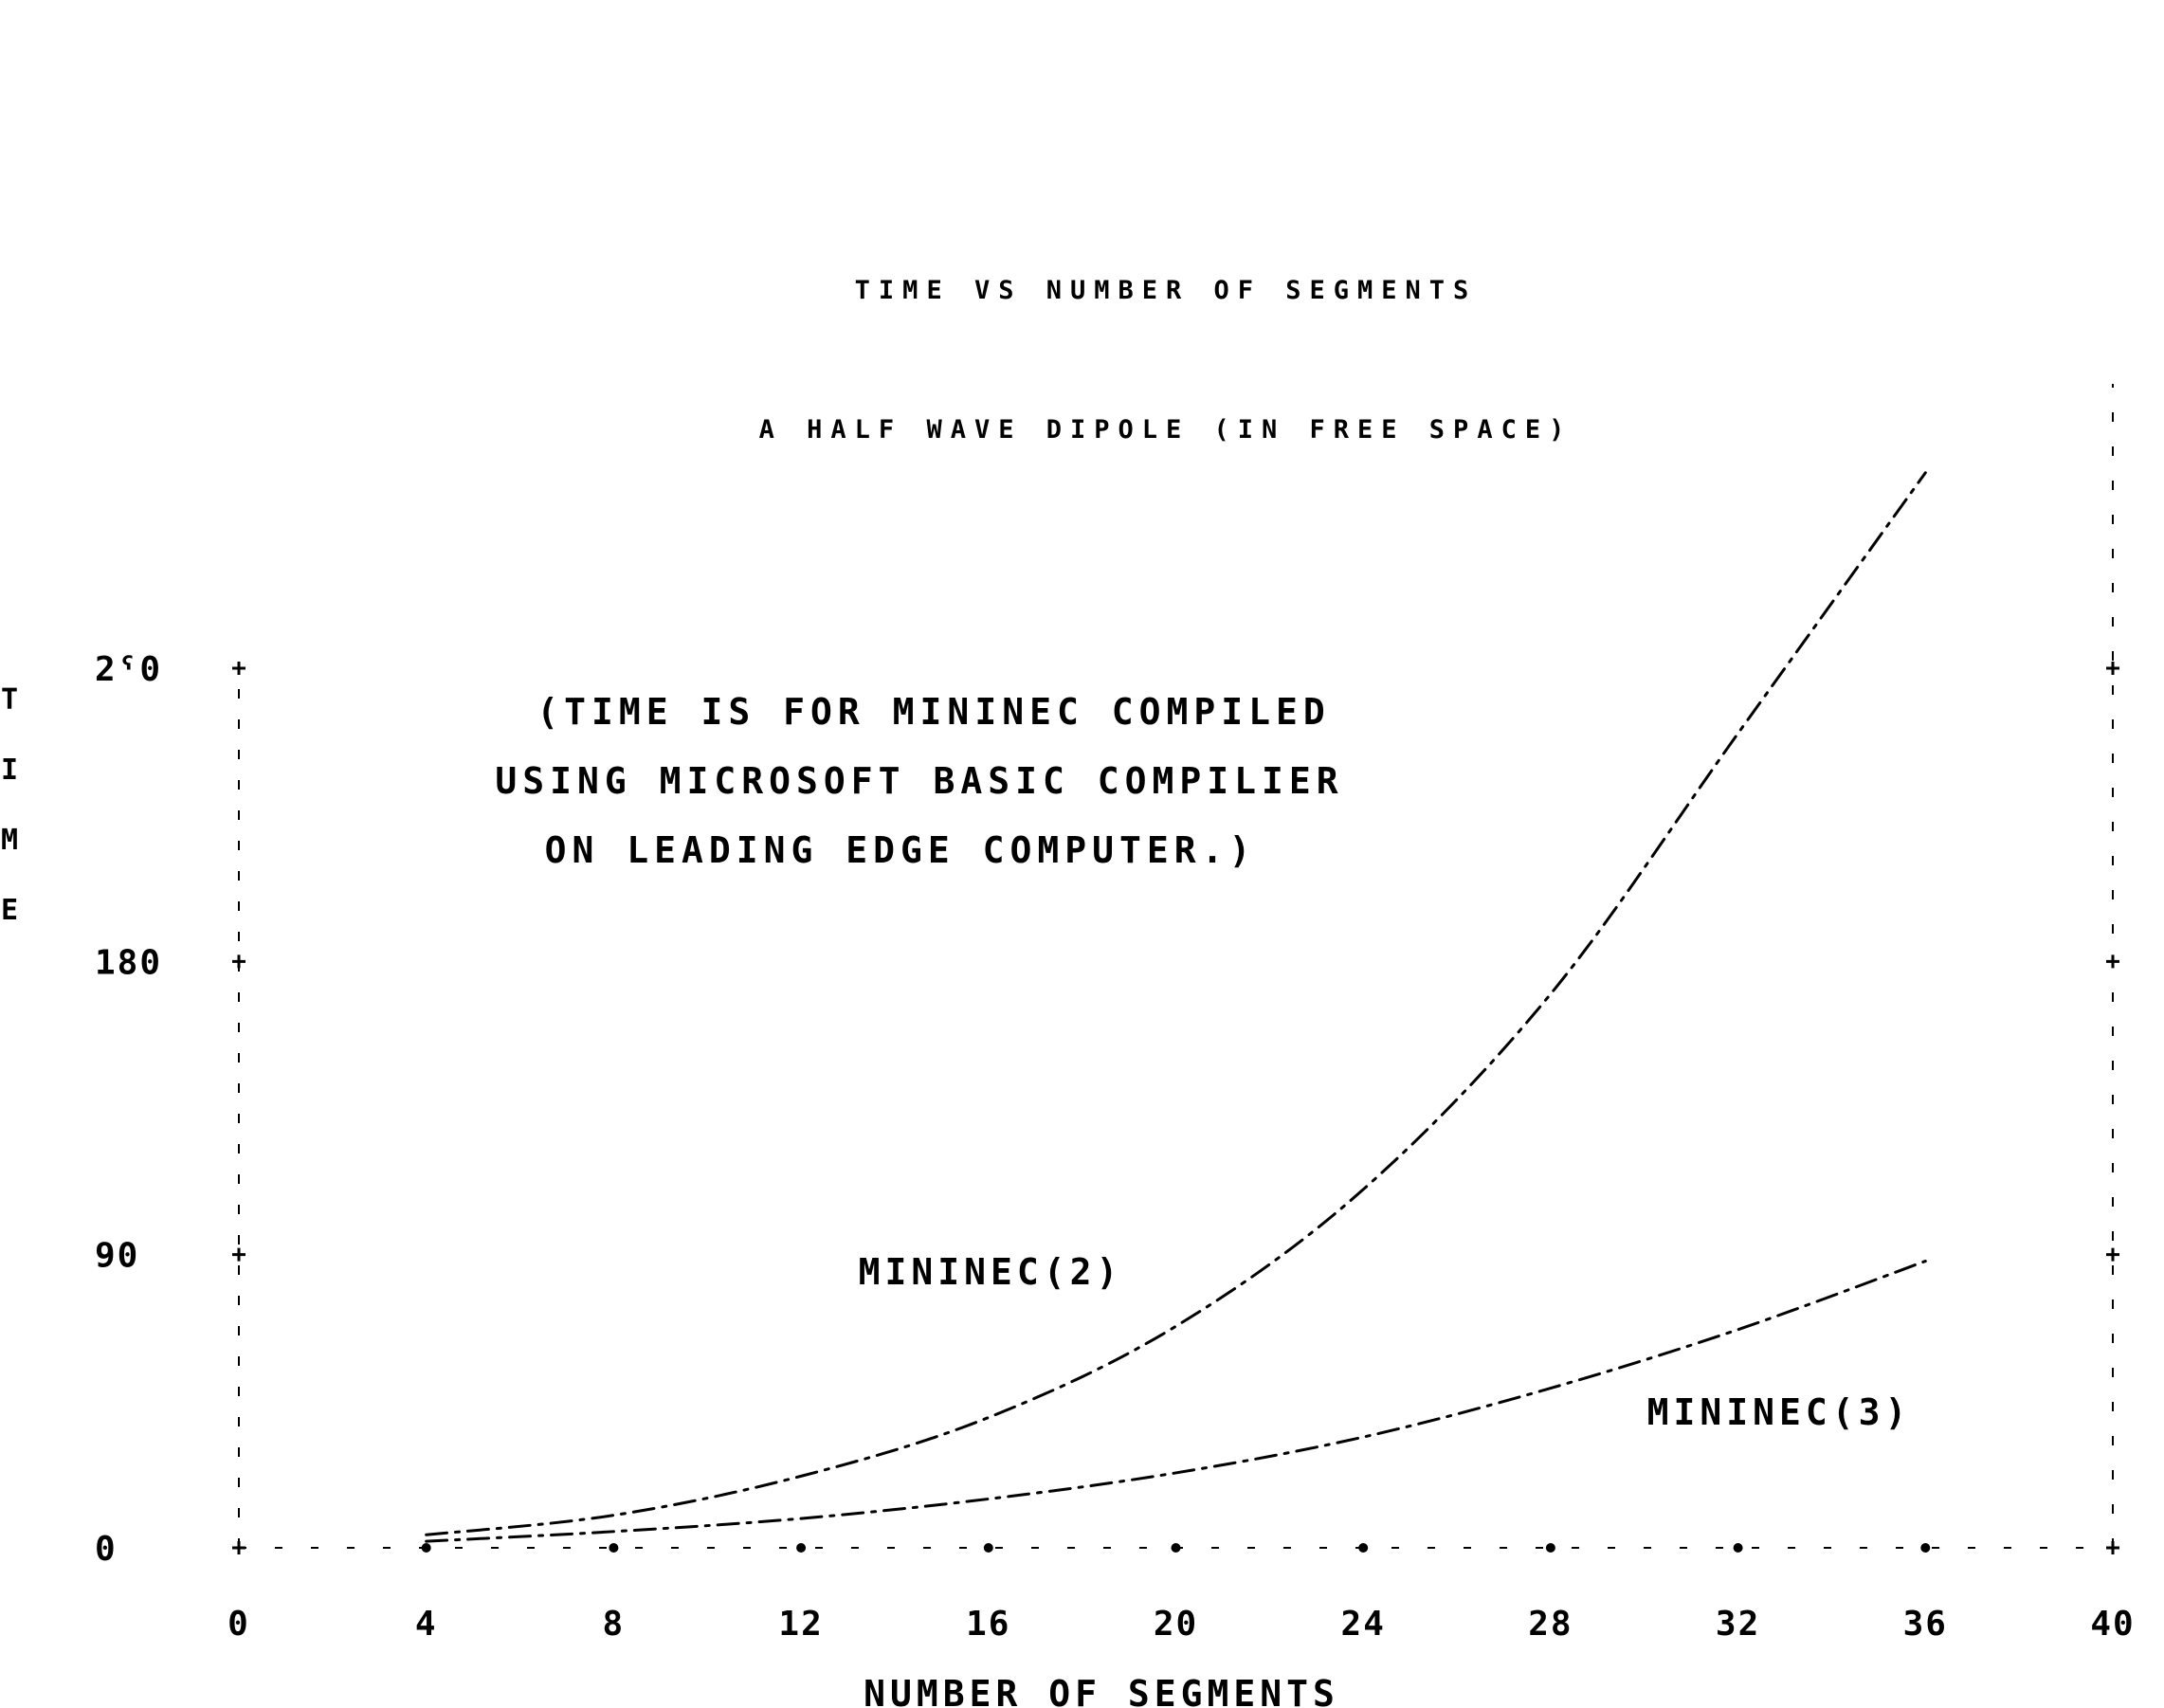  What do you see at coordinates (1363, 1624) in the screenshot?
I see `x-tick-label: 24` at bounding box center [1363, 1624].